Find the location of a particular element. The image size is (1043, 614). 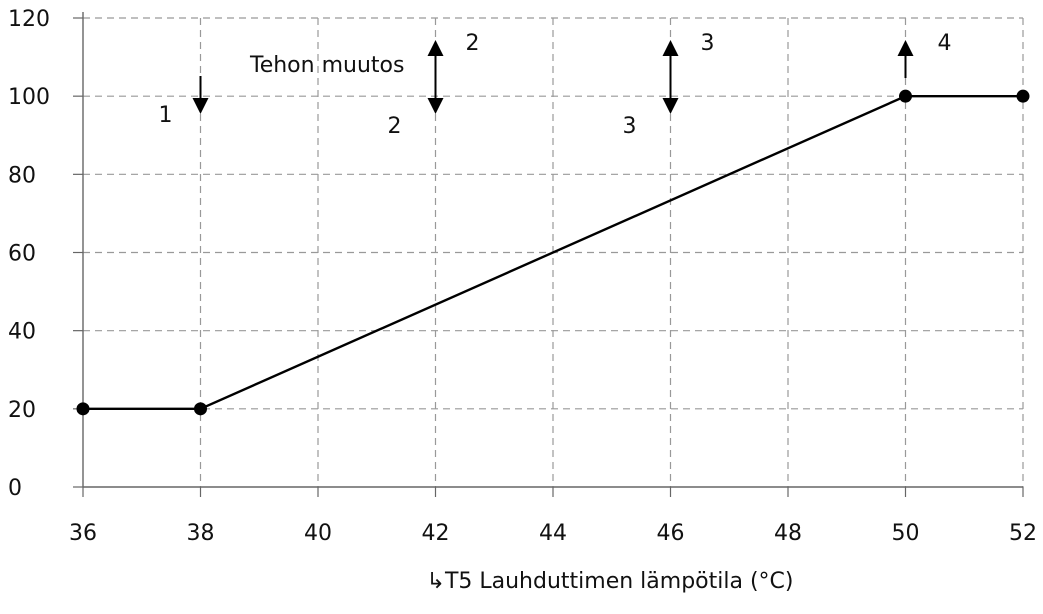

arrow-label-down: 2 is located at coordinates (395, 126).